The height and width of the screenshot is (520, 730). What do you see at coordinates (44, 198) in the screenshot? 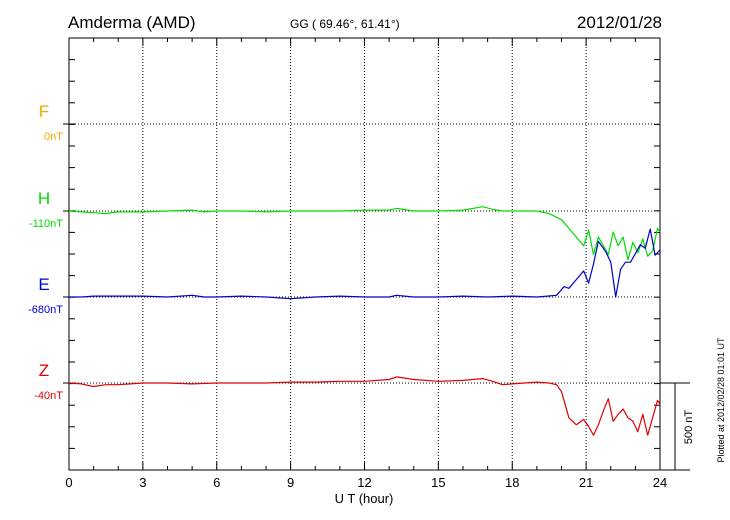
I see `component-name-H: H` at bounding box center [44, 198].